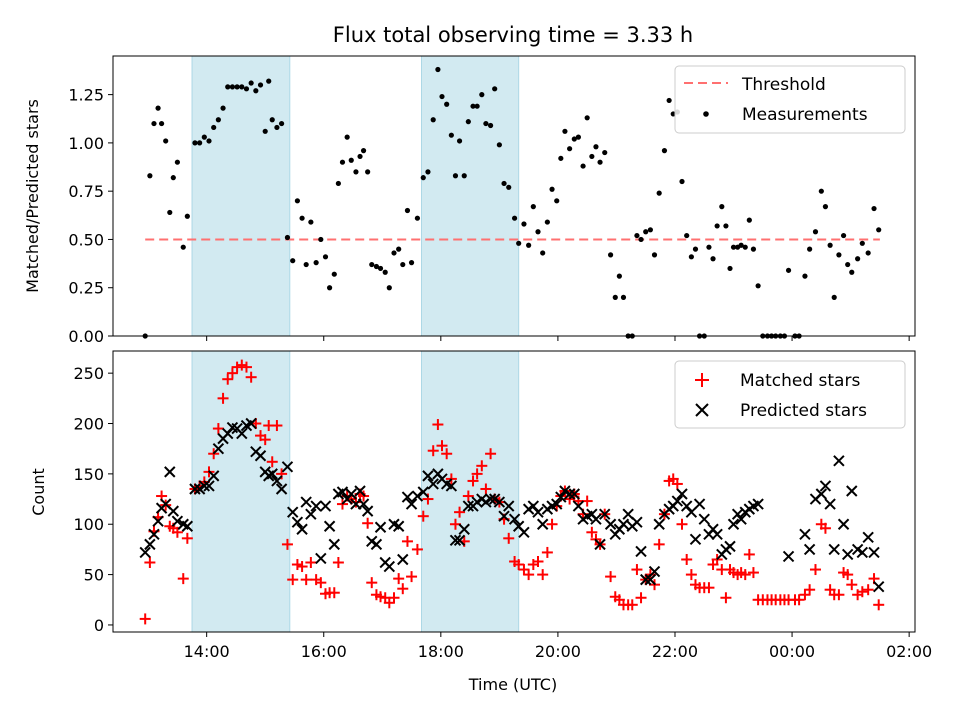 Image resolution: width=960 pixels, height=720 pixels. What do you see at coordinates (86, 239) in the screenshot?
I see `y-tick-label: 0.50` at bounding box center [86, 239].